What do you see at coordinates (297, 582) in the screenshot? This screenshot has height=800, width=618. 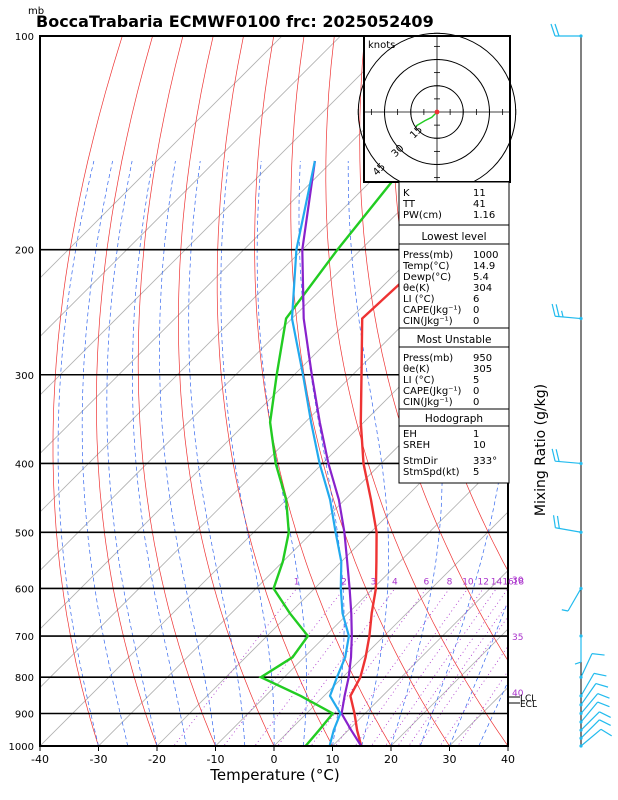 I see `mixing-ratio-label: 1` at bounding box center [297, 582].